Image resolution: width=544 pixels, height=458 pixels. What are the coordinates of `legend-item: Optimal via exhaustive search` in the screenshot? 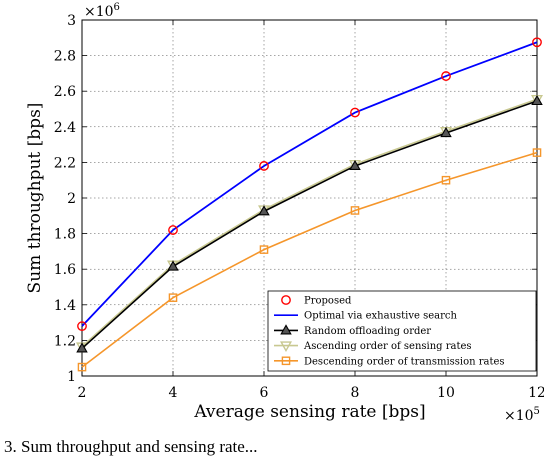 It's located at (366, 316).